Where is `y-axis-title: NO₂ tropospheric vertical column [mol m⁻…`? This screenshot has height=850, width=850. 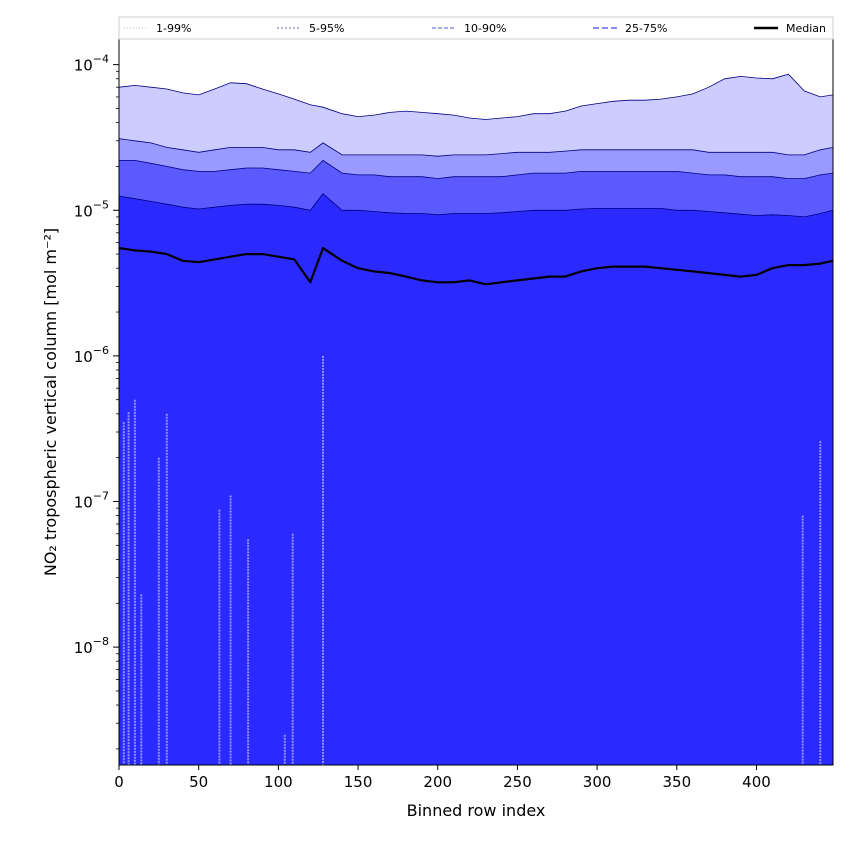 y-axis-title: NO₂ tropospheric vertical column [mol m⁻… is located at coordinates (50, 402).